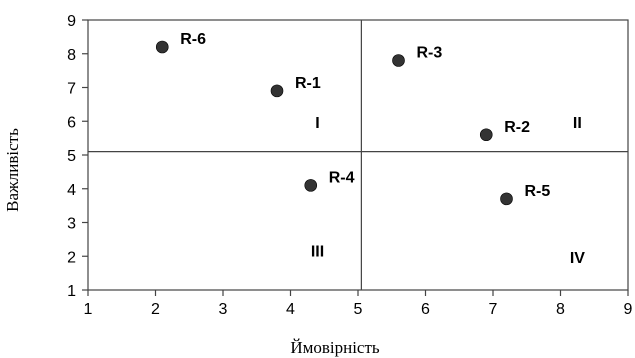 This screenshot has width=635, height=358. I want to click on x-tick-label: 4, so click(290, 309).